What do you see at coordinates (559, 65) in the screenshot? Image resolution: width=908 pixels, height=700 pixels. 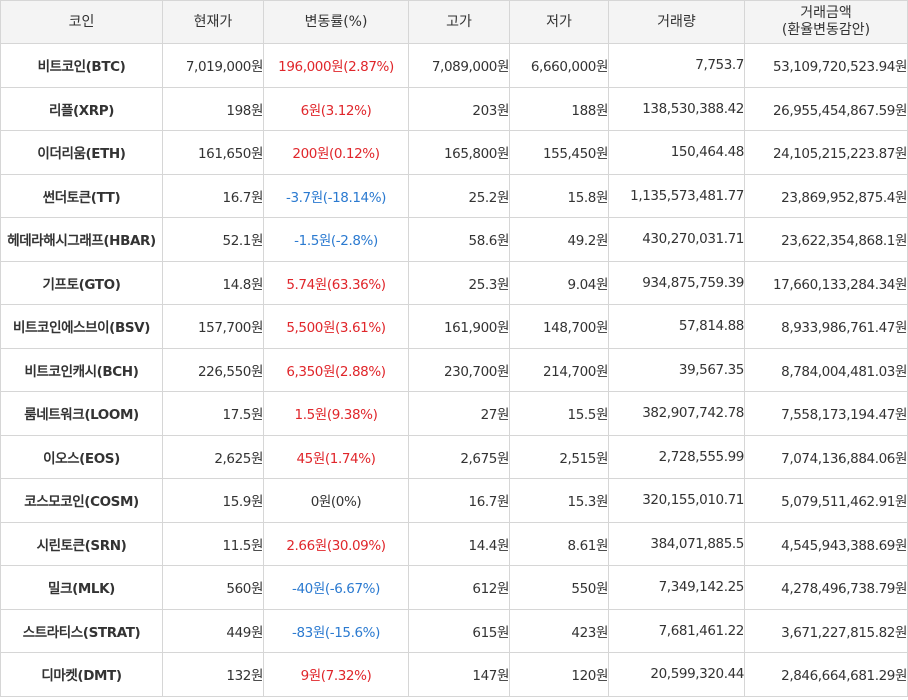 I see `low-cell: 6,660,000원` at bounding box center [559, 65].